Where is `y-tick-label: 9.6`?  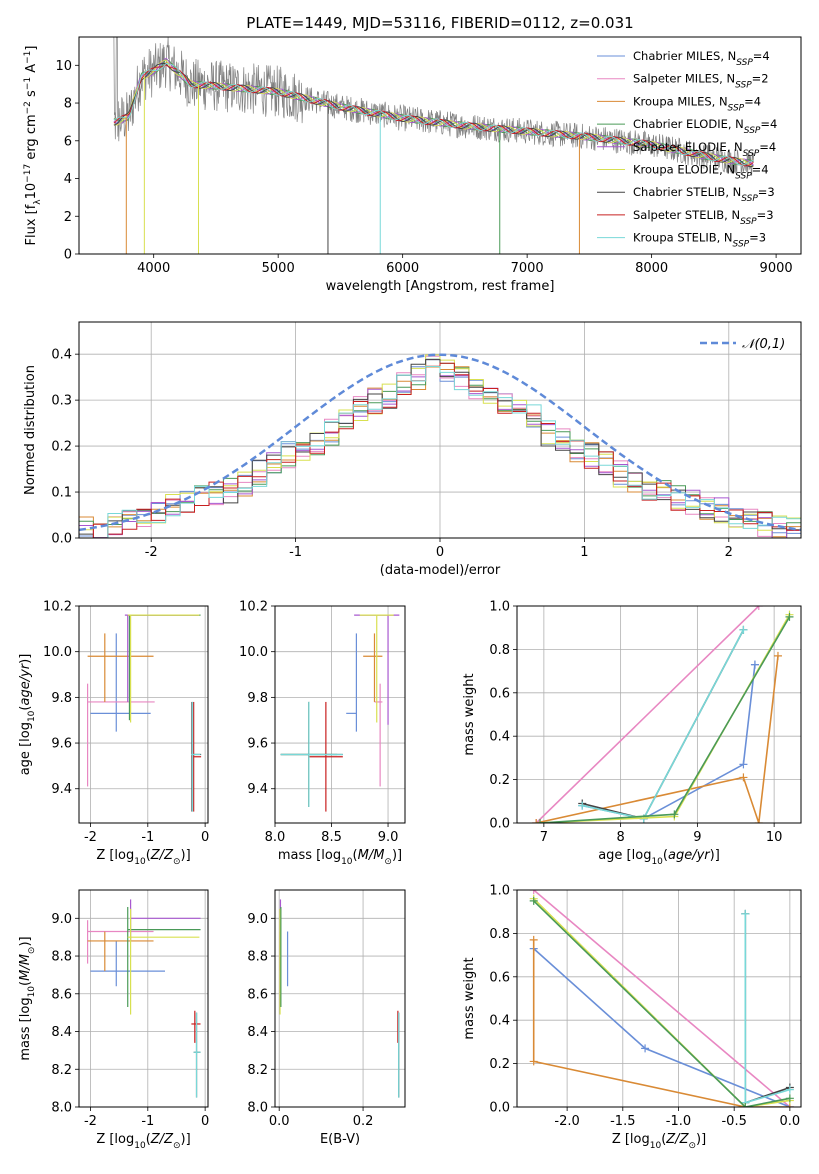
y-tick-label: 9.6 is located at coordinates (61, 744).